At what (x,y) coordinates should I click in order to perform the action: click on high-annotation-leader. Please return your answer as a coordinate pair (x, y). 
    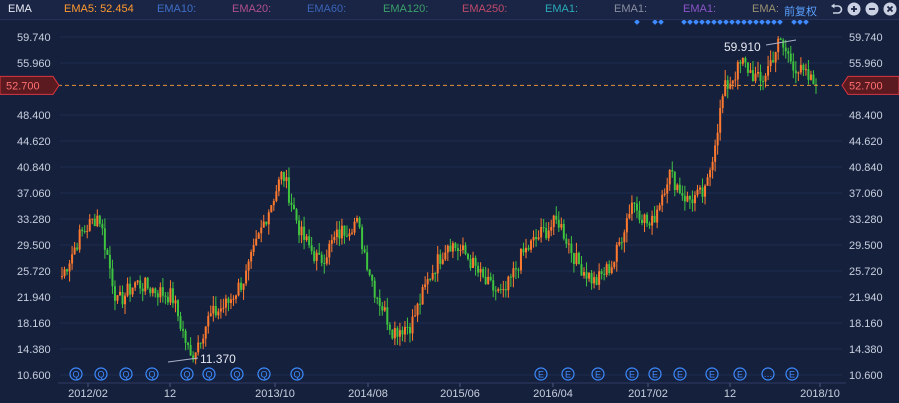
    Looking at the image, I should click on (781, 42).